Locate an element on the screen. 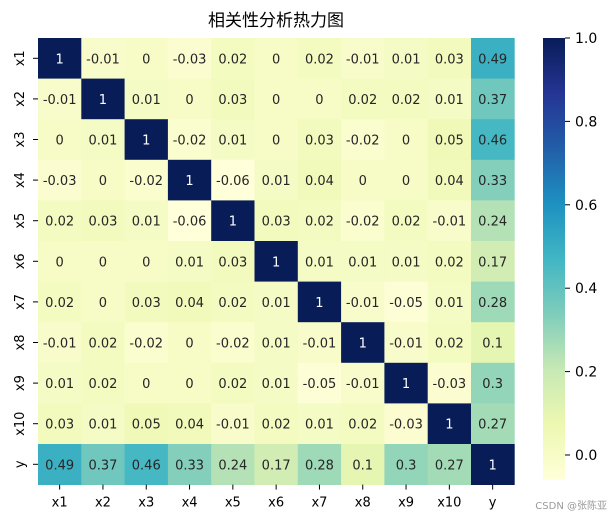  row-label: x10 is located at coordinates (20, 424).